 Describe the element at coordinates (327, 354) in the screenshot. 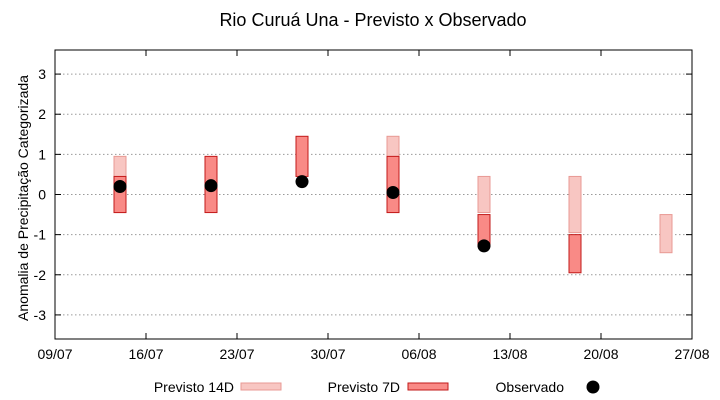

I see `x-tick-label: 30/07` at that location.